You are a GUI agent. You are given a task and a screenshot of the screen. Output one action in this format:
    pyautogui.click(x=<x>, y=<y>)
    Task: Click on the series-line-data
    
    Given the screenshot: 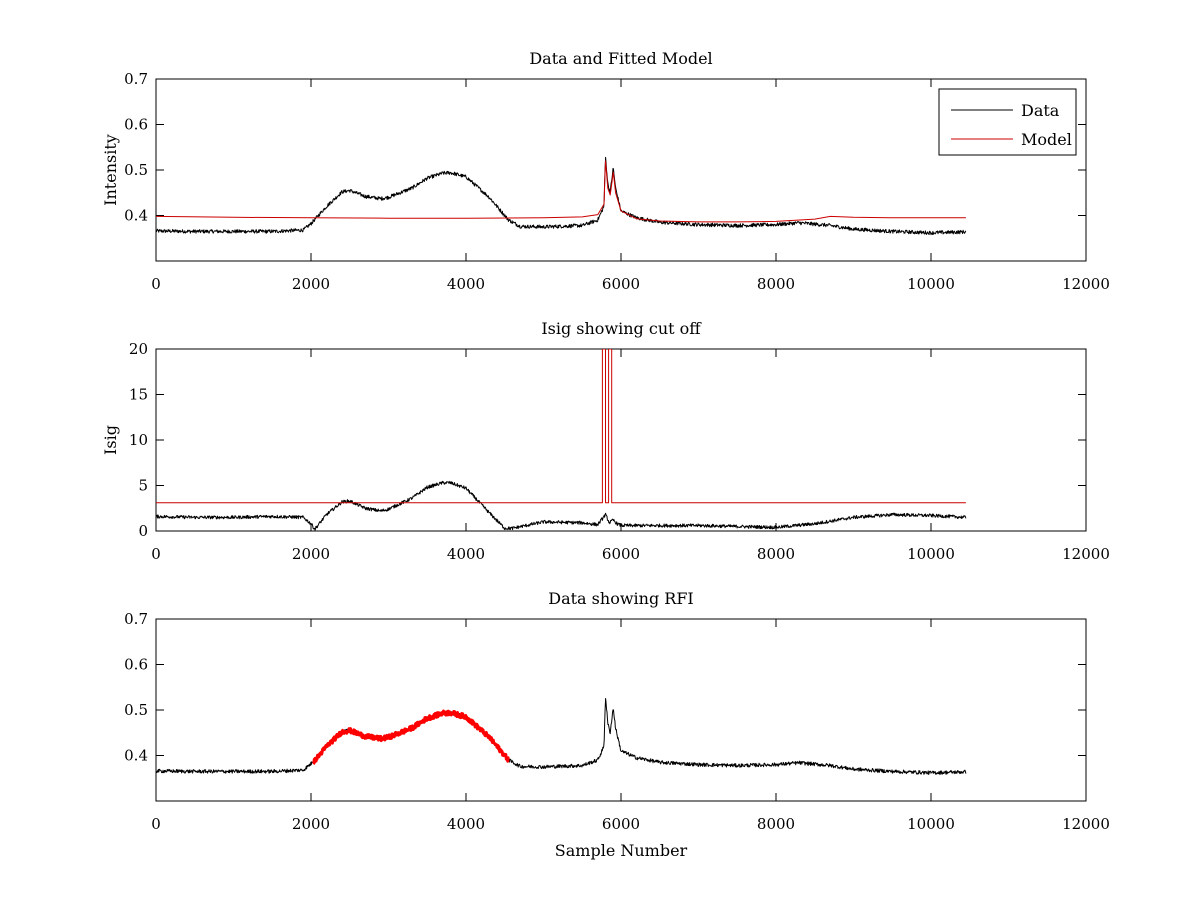 What is the action you would take?
    pyautogui.click(x=561, y=196)
    